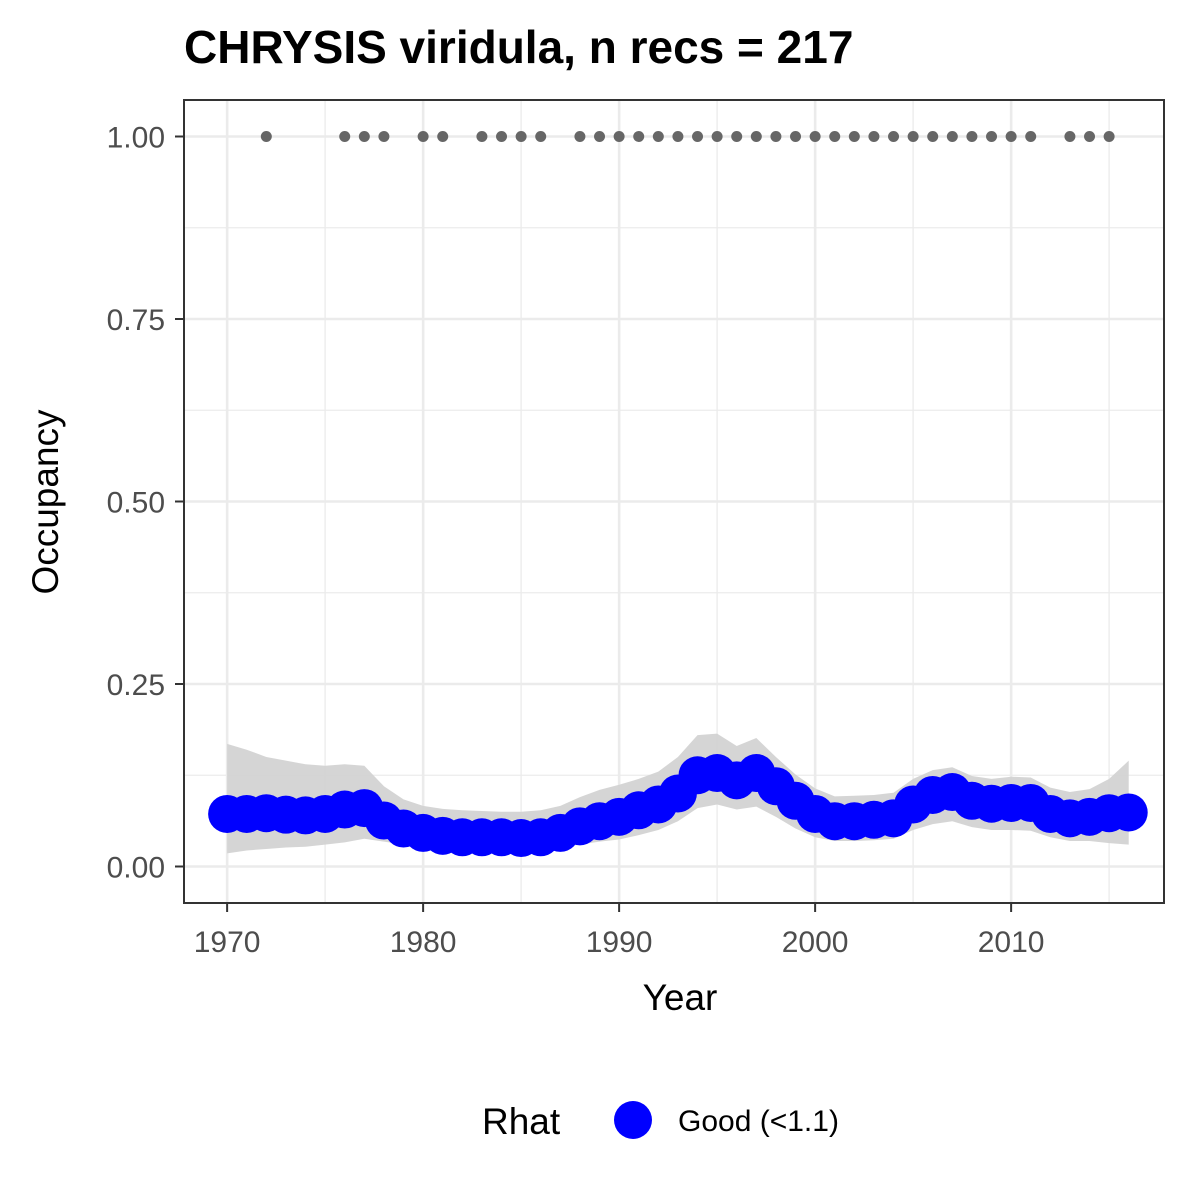 The height and width of the screenshot is (1200, 1200). Describe the element at coordinates (678, 806) in the screenshot. I see `occupancy-series` at that location.